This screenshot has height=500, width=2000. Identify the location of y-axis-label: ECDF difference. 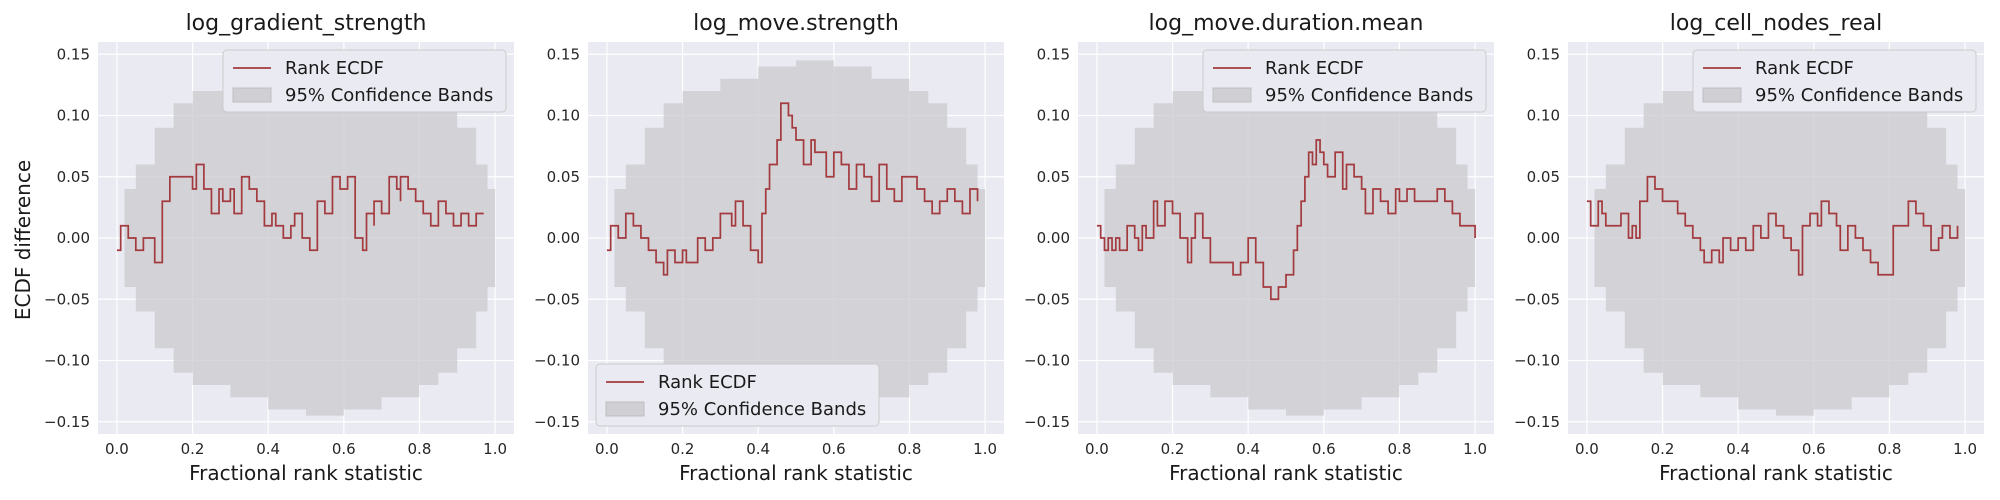
(23, 240).